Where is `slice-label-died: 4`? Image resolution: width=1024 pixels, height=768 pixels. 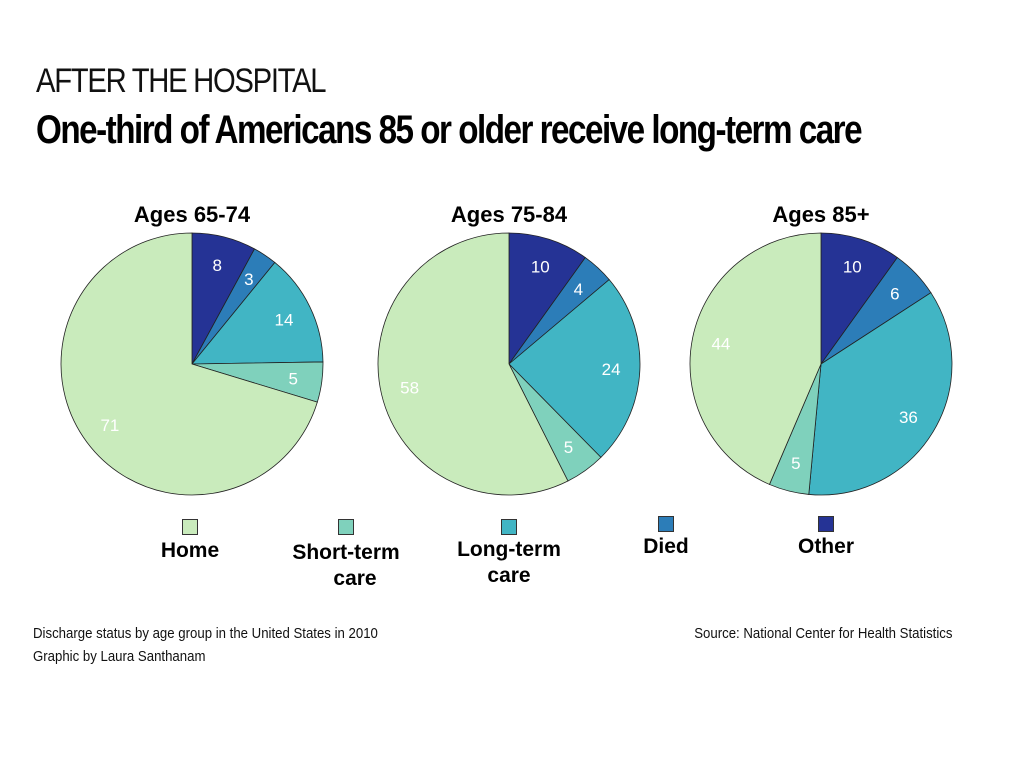 slice-label-died: 4 is located at coordinates (578, 289).